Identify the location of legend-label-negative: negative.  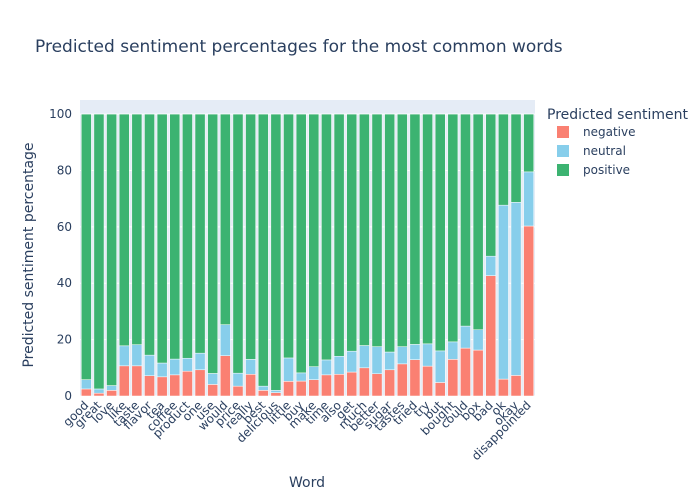
(609, 132).